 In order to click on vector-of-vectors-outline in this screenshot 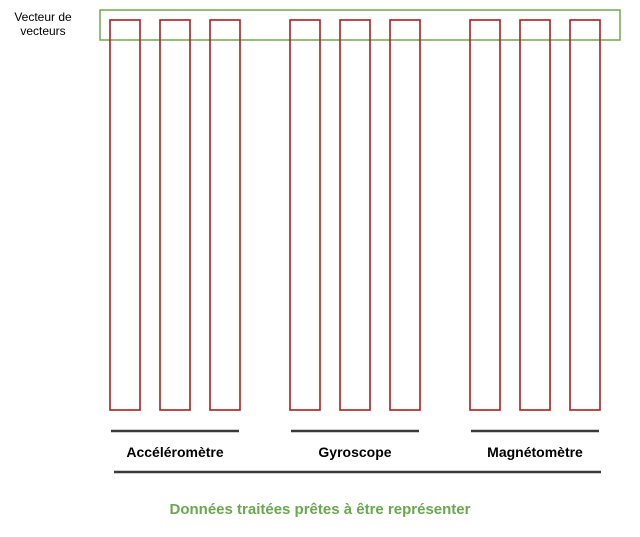, I will do `click(360, 25)`.